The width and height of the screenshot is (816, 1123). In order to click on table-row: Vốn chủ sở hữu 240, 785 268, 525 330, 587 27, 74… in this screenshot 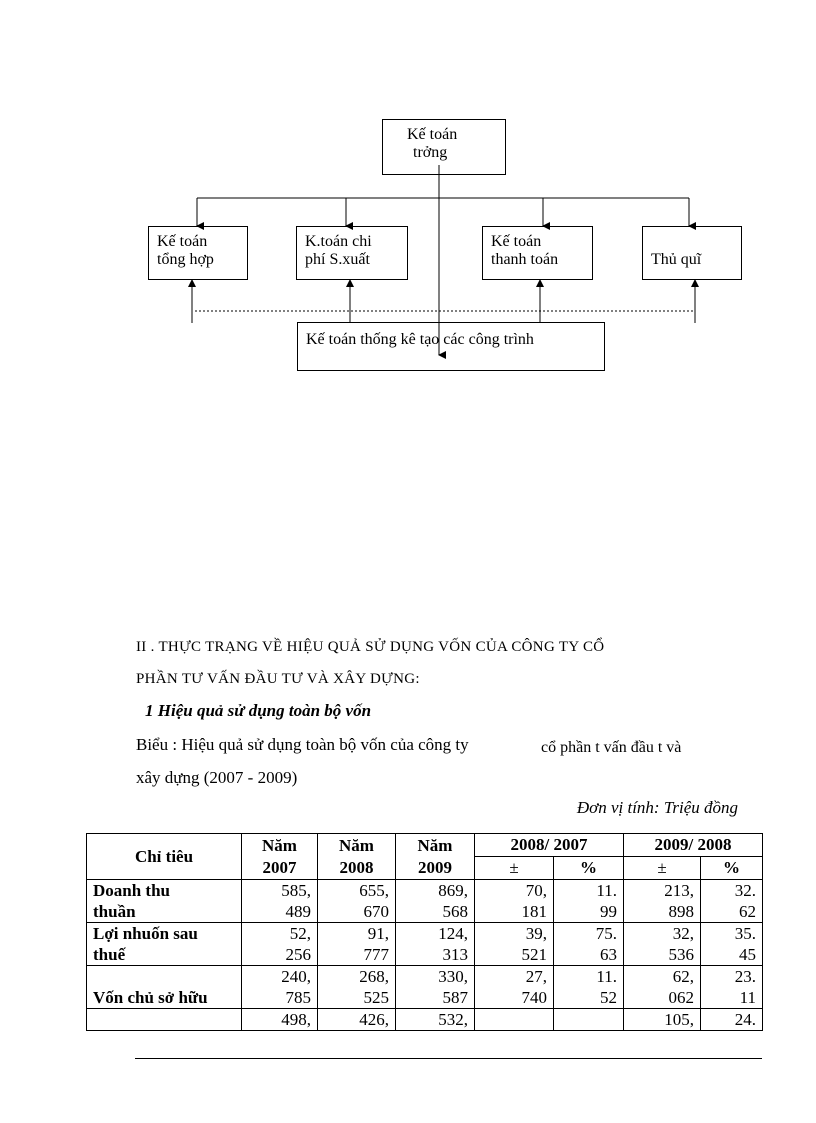, I will do `click(424, 987)`.